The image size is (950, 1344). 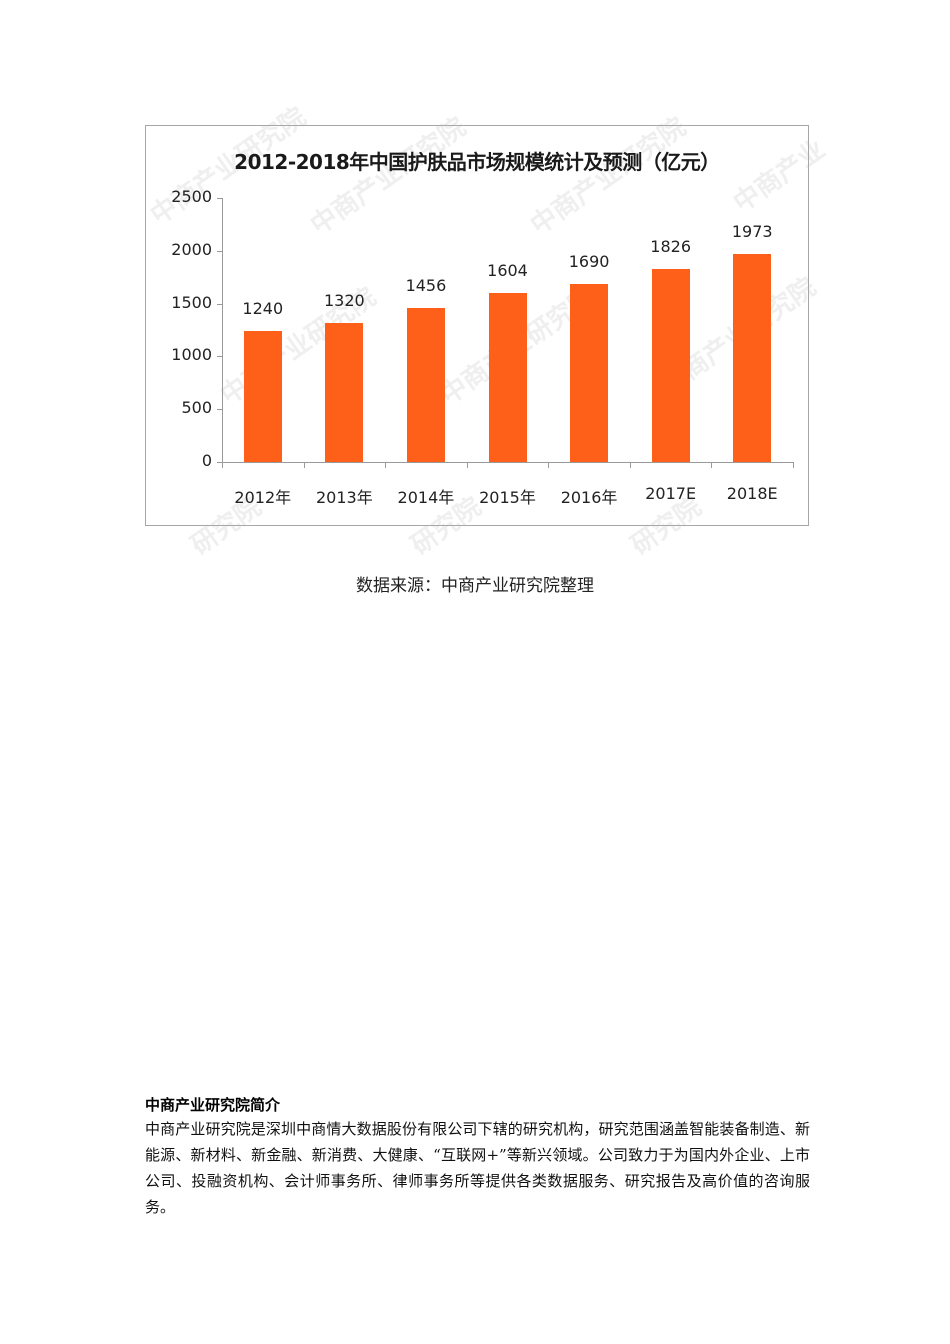 I want to click on x-category-label: 2018E, so click(x=752, y=493).